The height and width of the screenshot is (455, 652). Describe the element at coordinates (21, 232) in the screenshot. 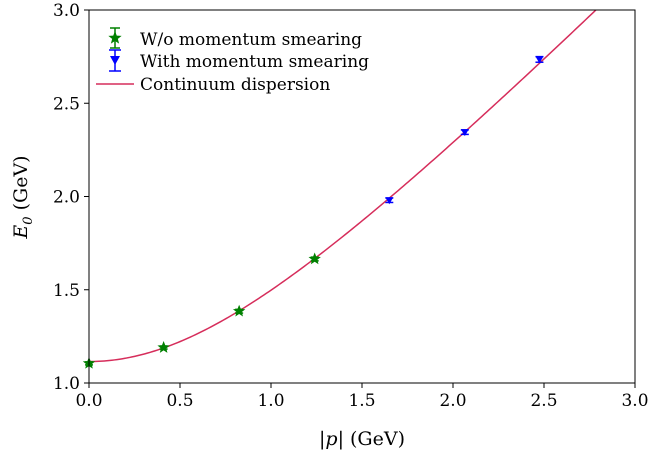

I see `y-axis-label-var: E` at that location.